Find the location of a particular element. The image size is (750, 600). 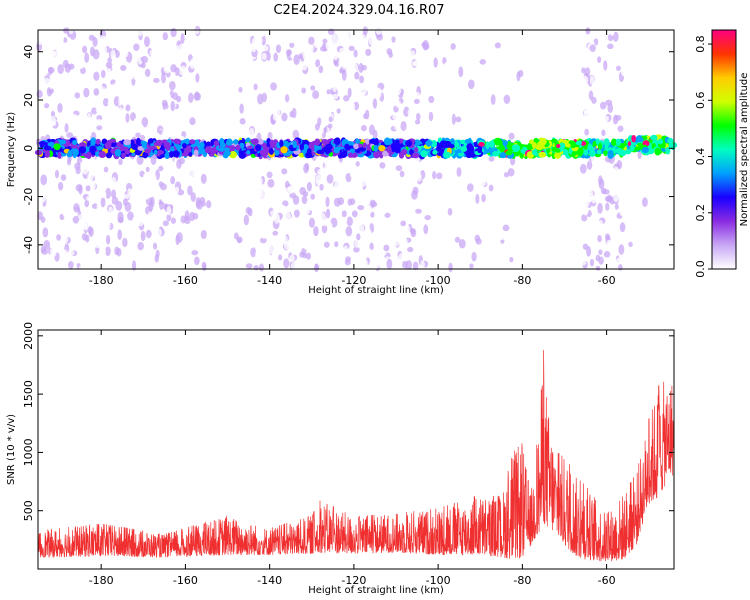

snr-y-tick-label: 1000 is located at coordinates (28, 452).